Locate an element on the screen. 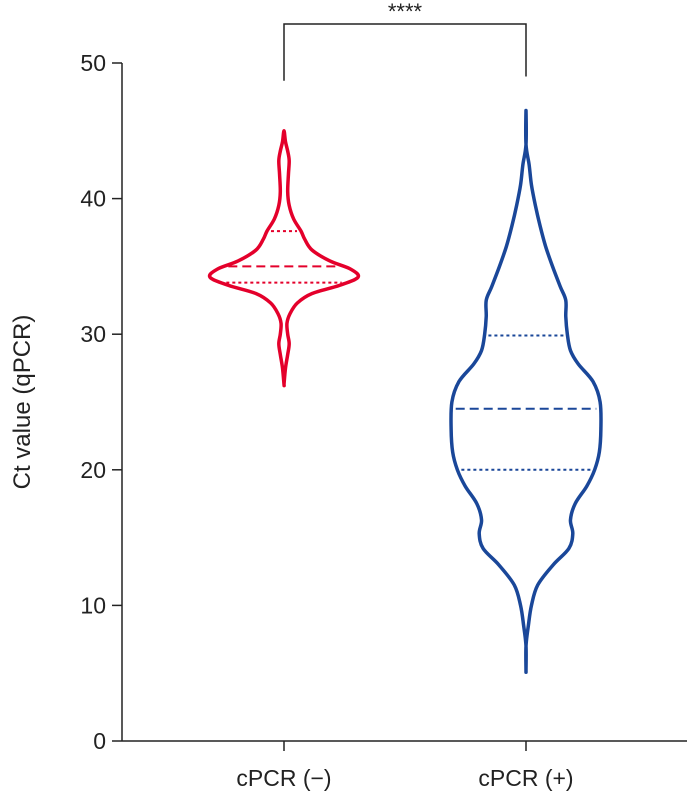  violin-outline is located at coordinates (284, 258).